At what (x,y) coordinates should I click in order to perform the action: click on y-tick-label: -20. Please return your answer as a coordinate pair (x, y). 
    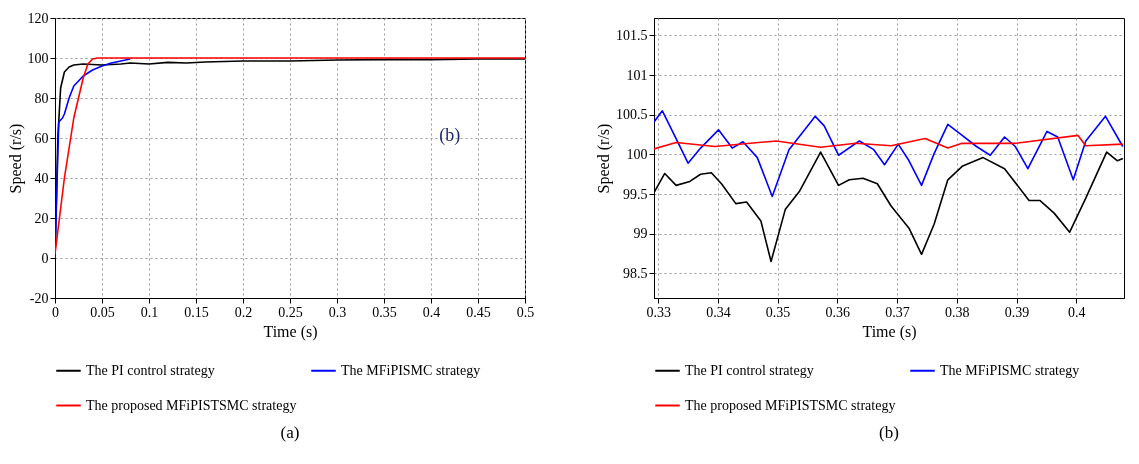
    Looking at the image, I should click on (39, 298).